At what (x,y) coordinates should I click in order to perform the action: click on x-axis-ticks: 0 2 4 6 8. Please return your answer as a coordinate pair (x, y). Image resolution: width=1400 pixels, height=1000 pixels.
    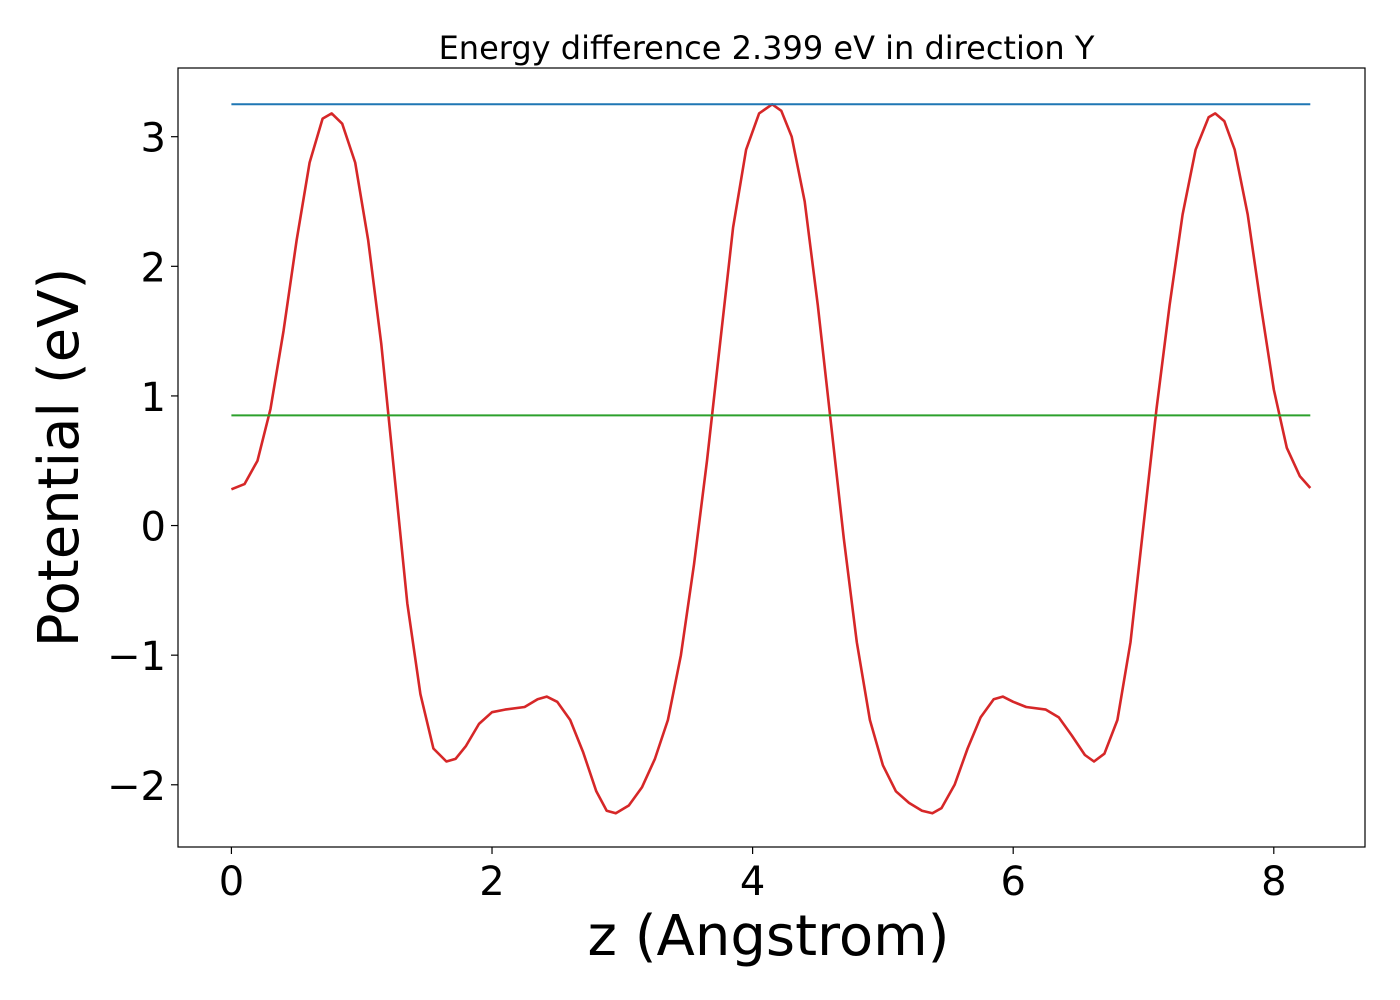
    Looking at the image, I should click on (753, 876).